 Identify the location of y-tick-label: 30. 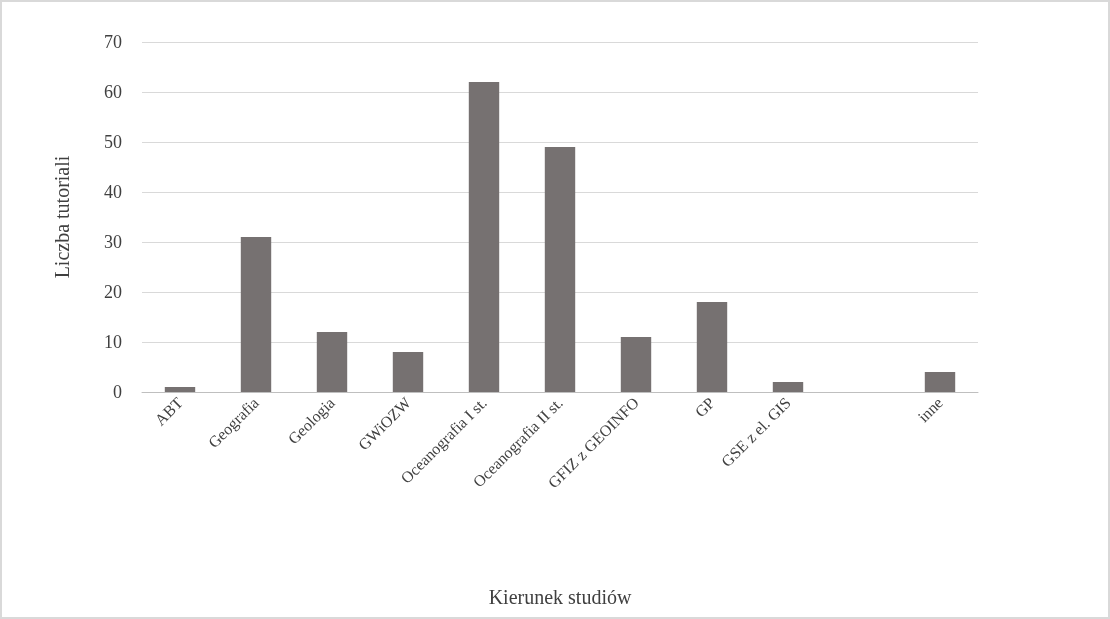
(113, 242).